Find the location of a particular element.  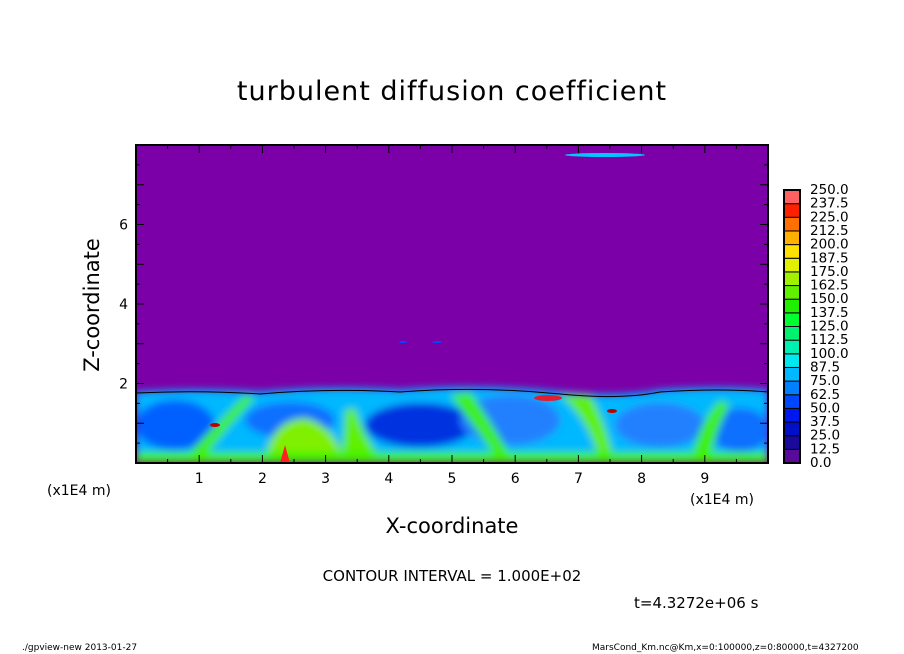

x-tick-label: 2 is located at coordinates (262, 479).